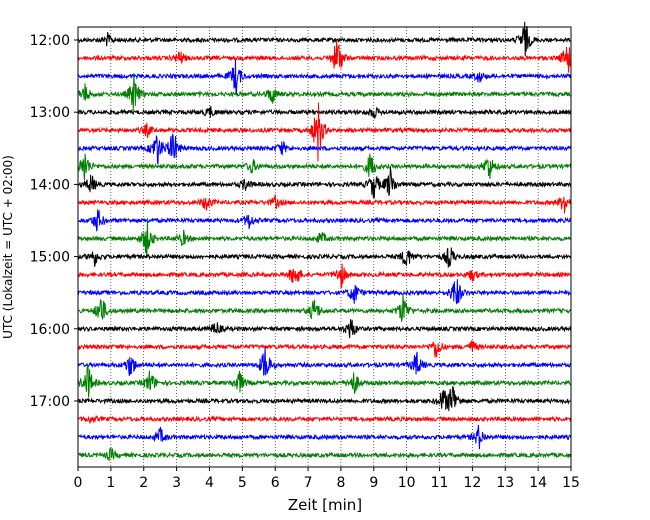 The image size is (650, 520). What do you see at coordinates (50, 258) in the screenshot?
I see `y-tick-label: 15:00` at bounding box center [50, 258].